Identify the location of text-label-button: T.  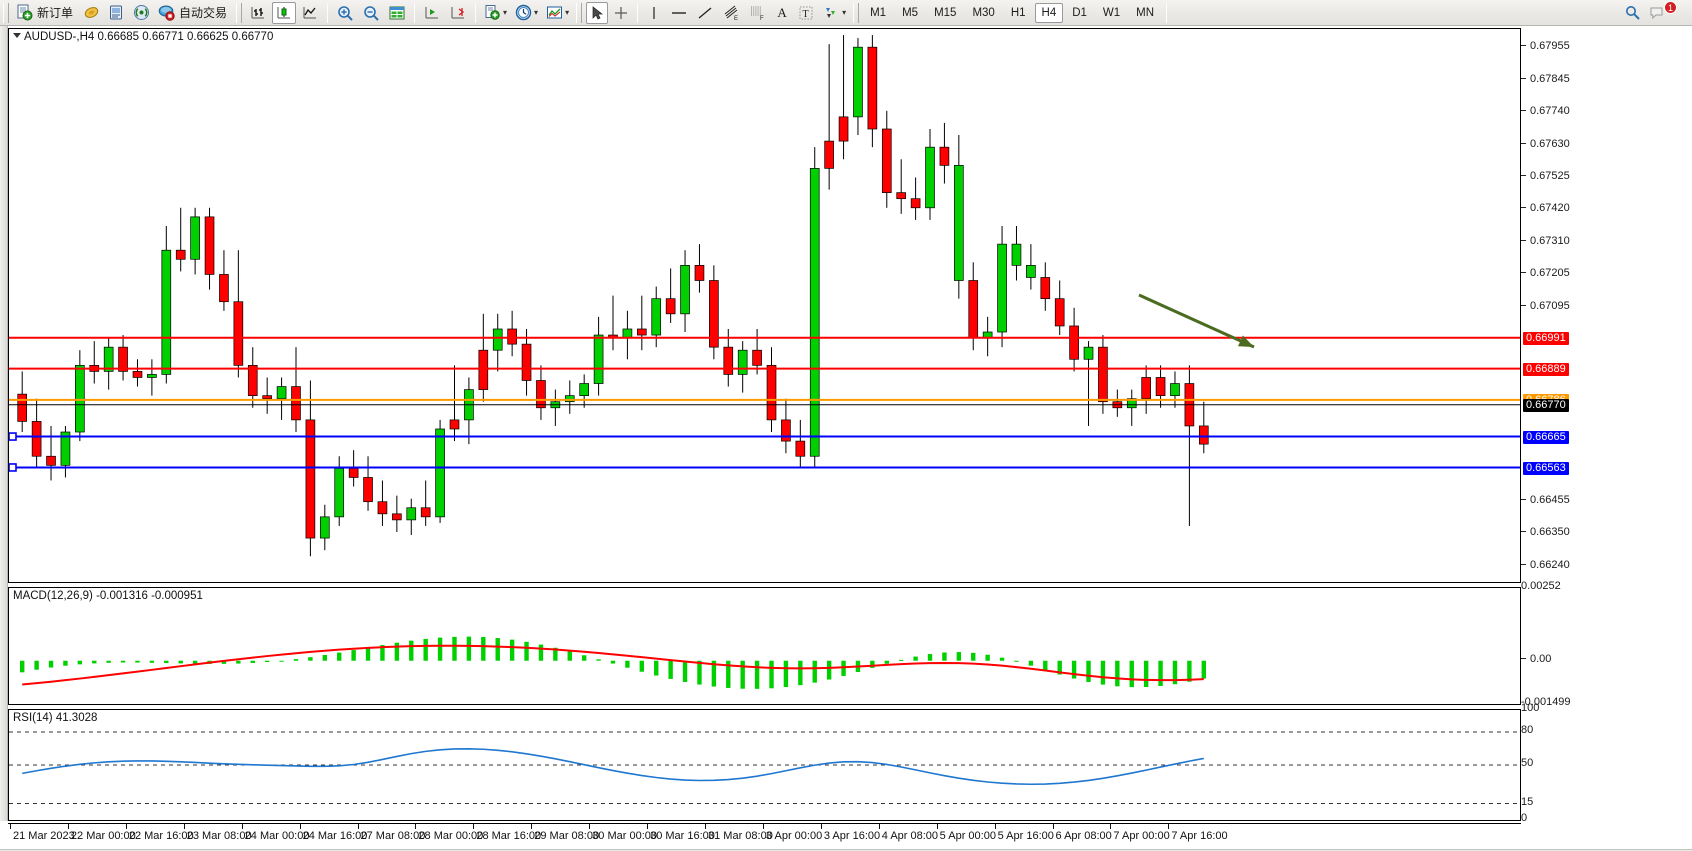
(806, 13).